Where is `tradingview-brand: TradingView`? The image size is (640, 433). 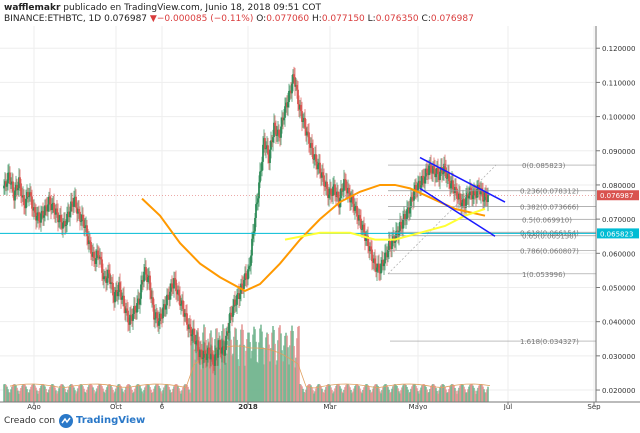
tradingview-brand: TradingView is located at coordinates (111, 420).